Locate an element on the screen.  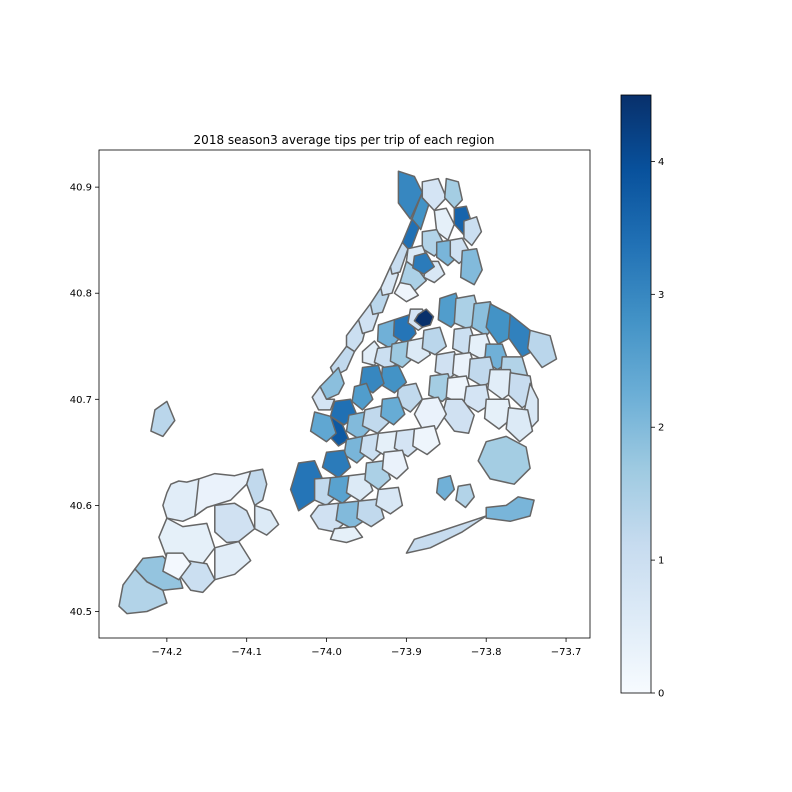
colorbar-axis: 0 1 2 3 4 is located at coordinates (657, 428).